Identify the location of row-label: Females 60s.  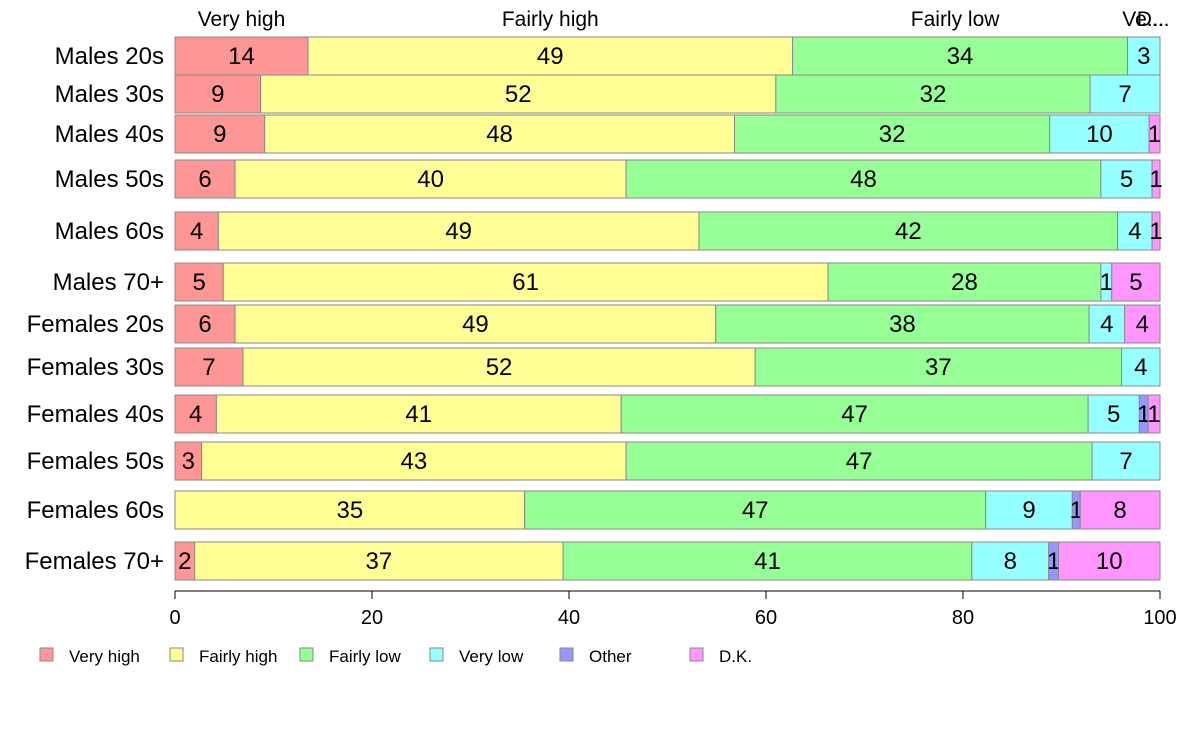
(95, 510).